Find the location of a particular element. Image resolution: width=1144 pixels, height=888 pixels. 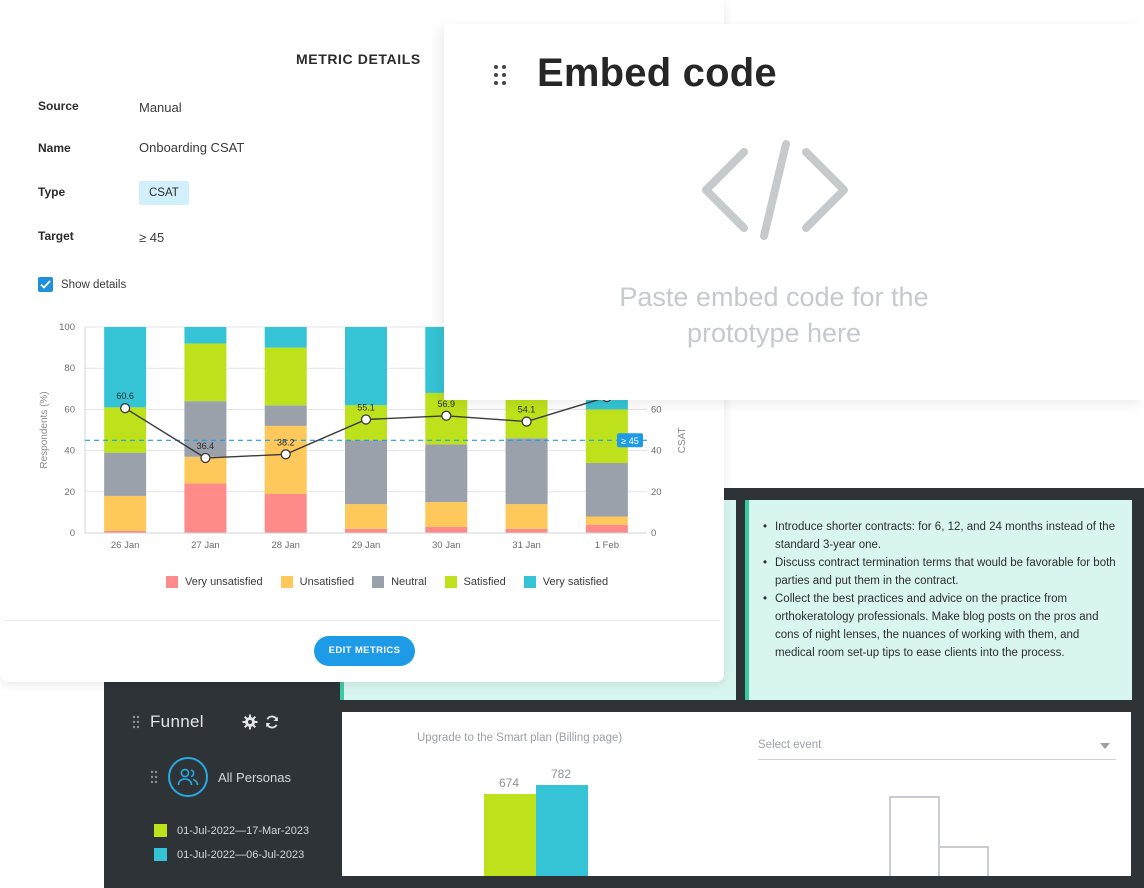

show-details-checkbox: Show details is located at coordinates (82, 284).